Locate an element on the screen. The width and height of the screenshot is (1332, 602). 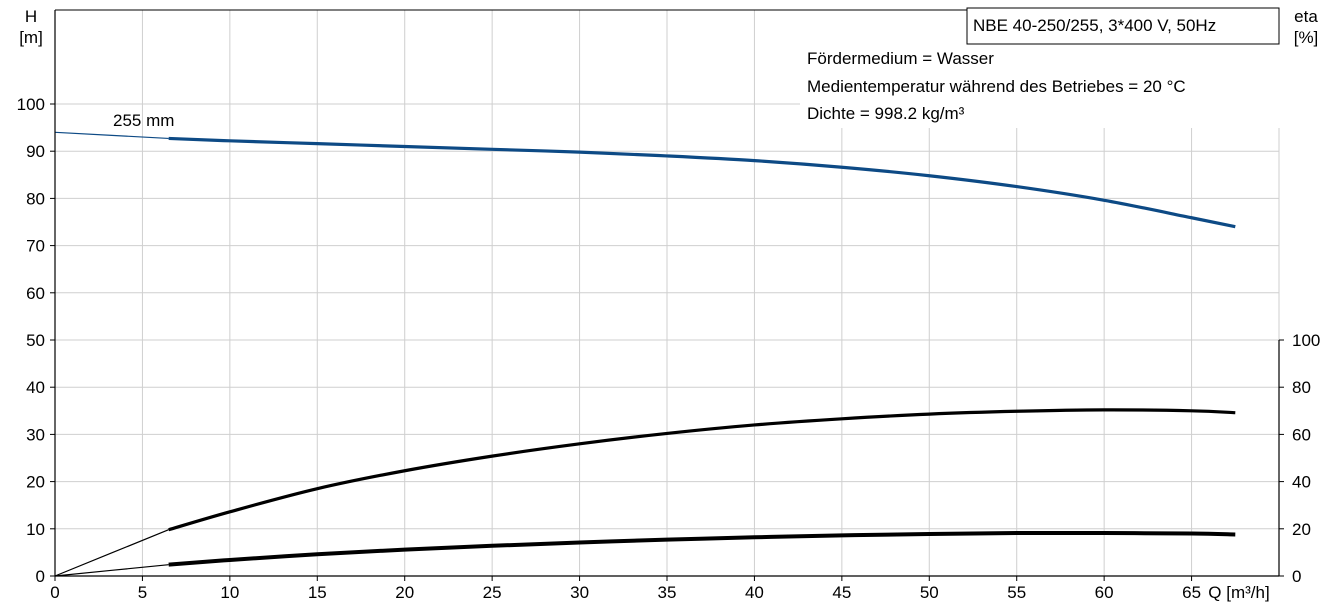
x-tick-label-40: 40 is located at coordinates (754, 592).